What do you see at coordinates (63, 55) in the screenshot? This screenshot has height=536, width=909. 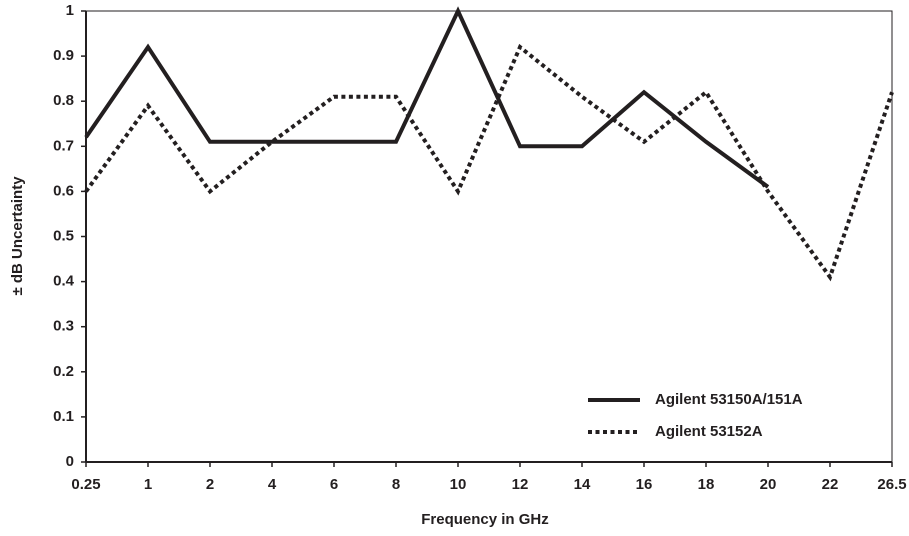 I see `y-tick-label: 0.9` at bounding box center [63, 55].